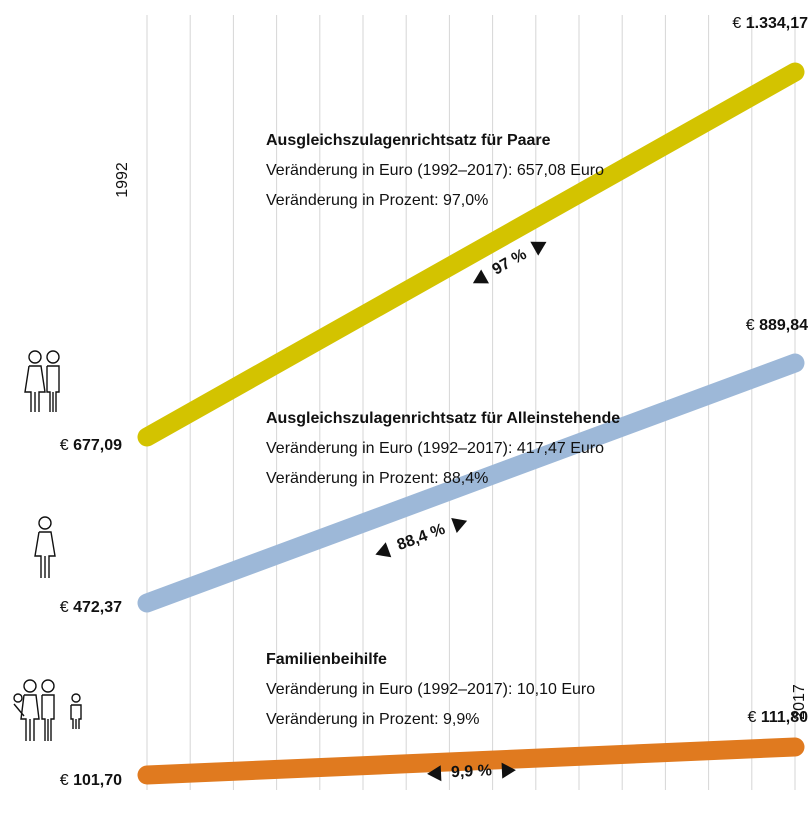 The image size is (812, 831). I want to click on series-line, so click(471, 761).